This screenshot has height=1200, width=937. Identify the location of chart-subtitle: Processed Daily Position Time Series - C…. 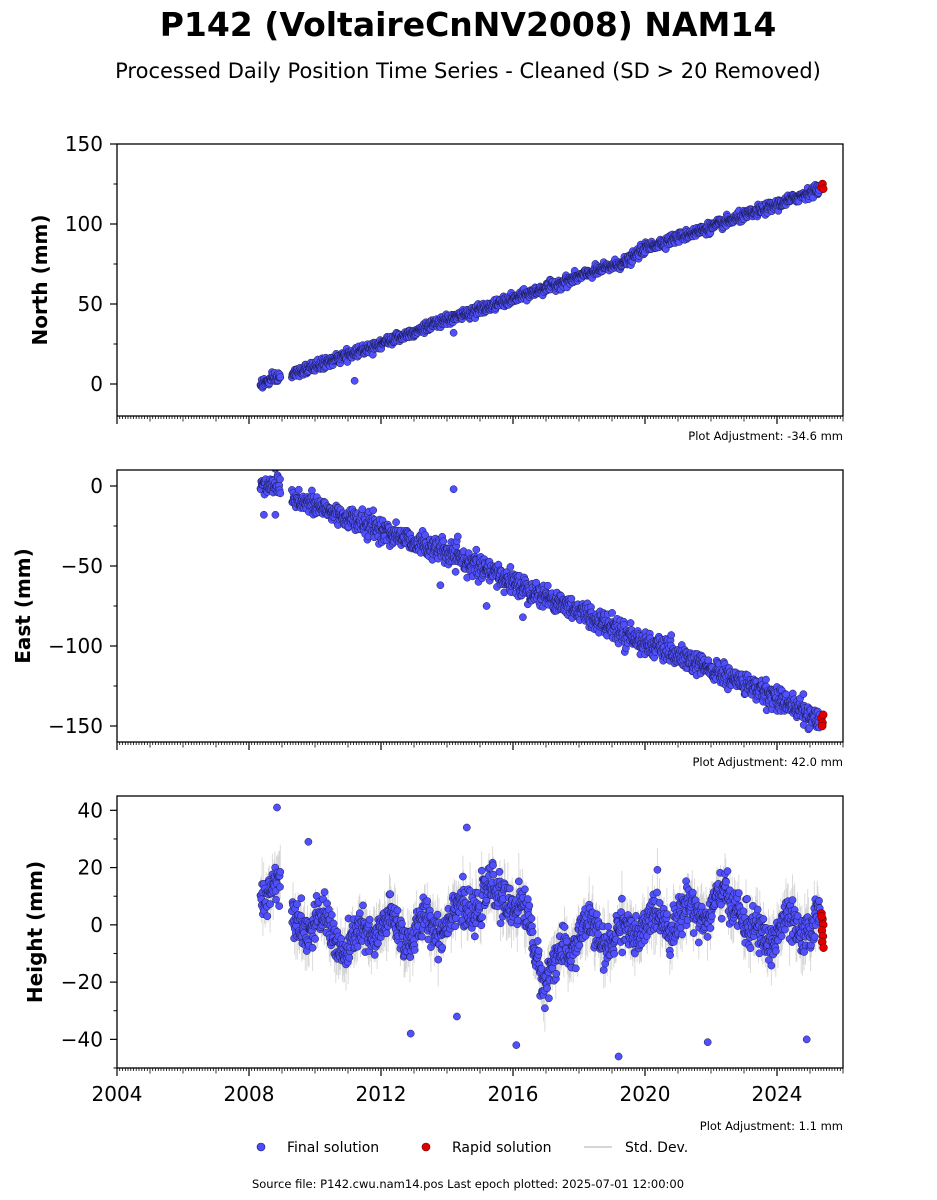
(468, 71).